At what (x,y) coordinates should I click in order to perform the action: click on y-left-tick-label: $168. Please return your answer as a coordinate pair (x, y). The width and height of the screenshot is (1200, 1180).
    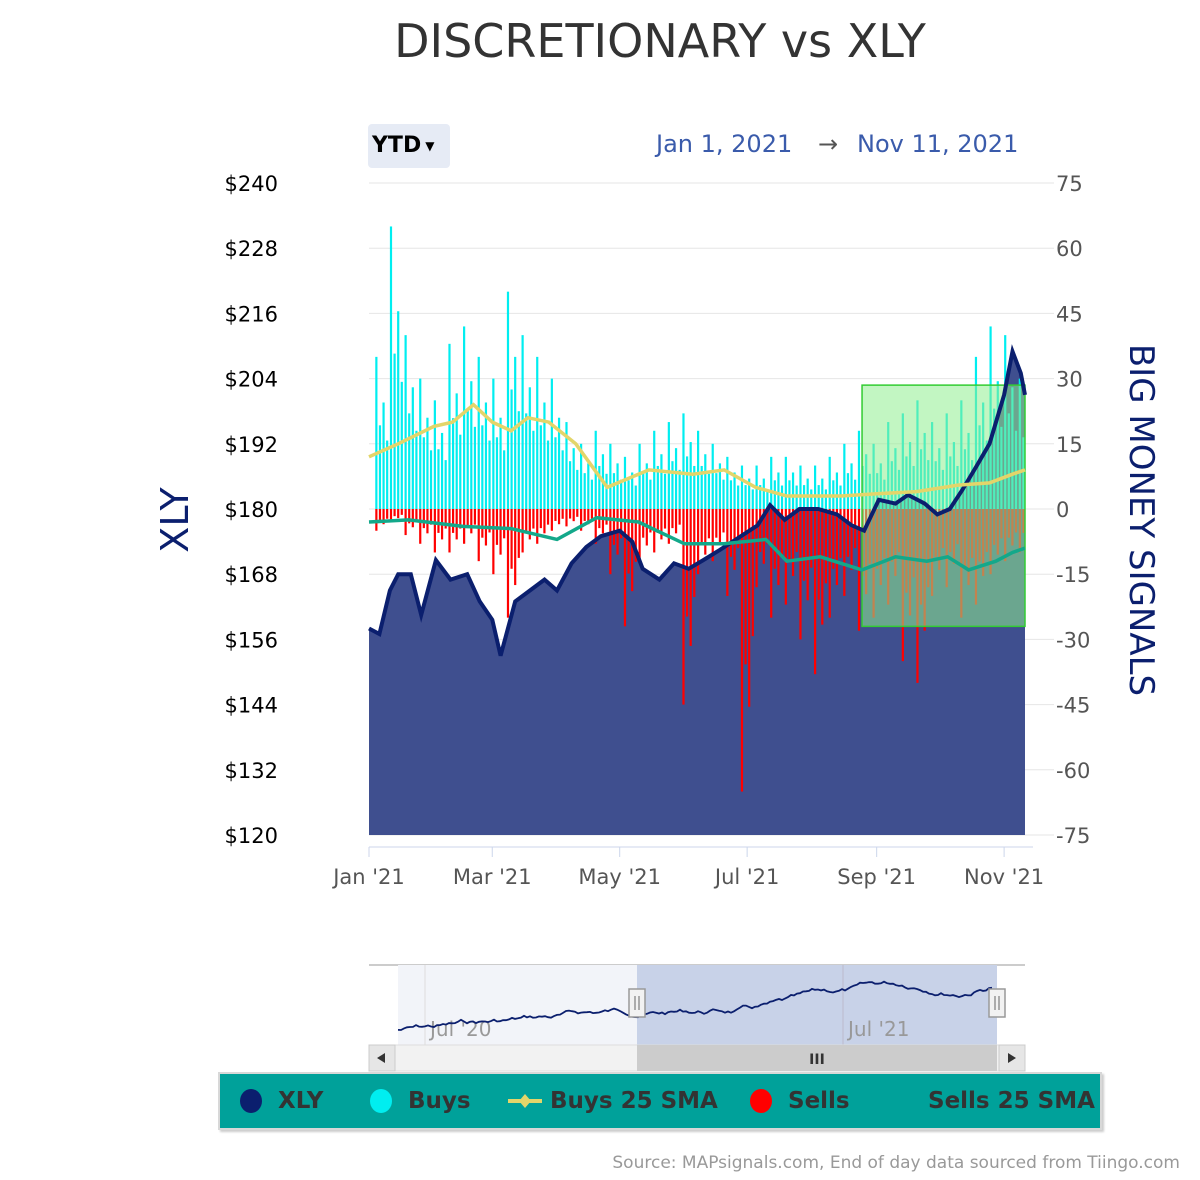
    Looking at the image, I should click on (251, 575).